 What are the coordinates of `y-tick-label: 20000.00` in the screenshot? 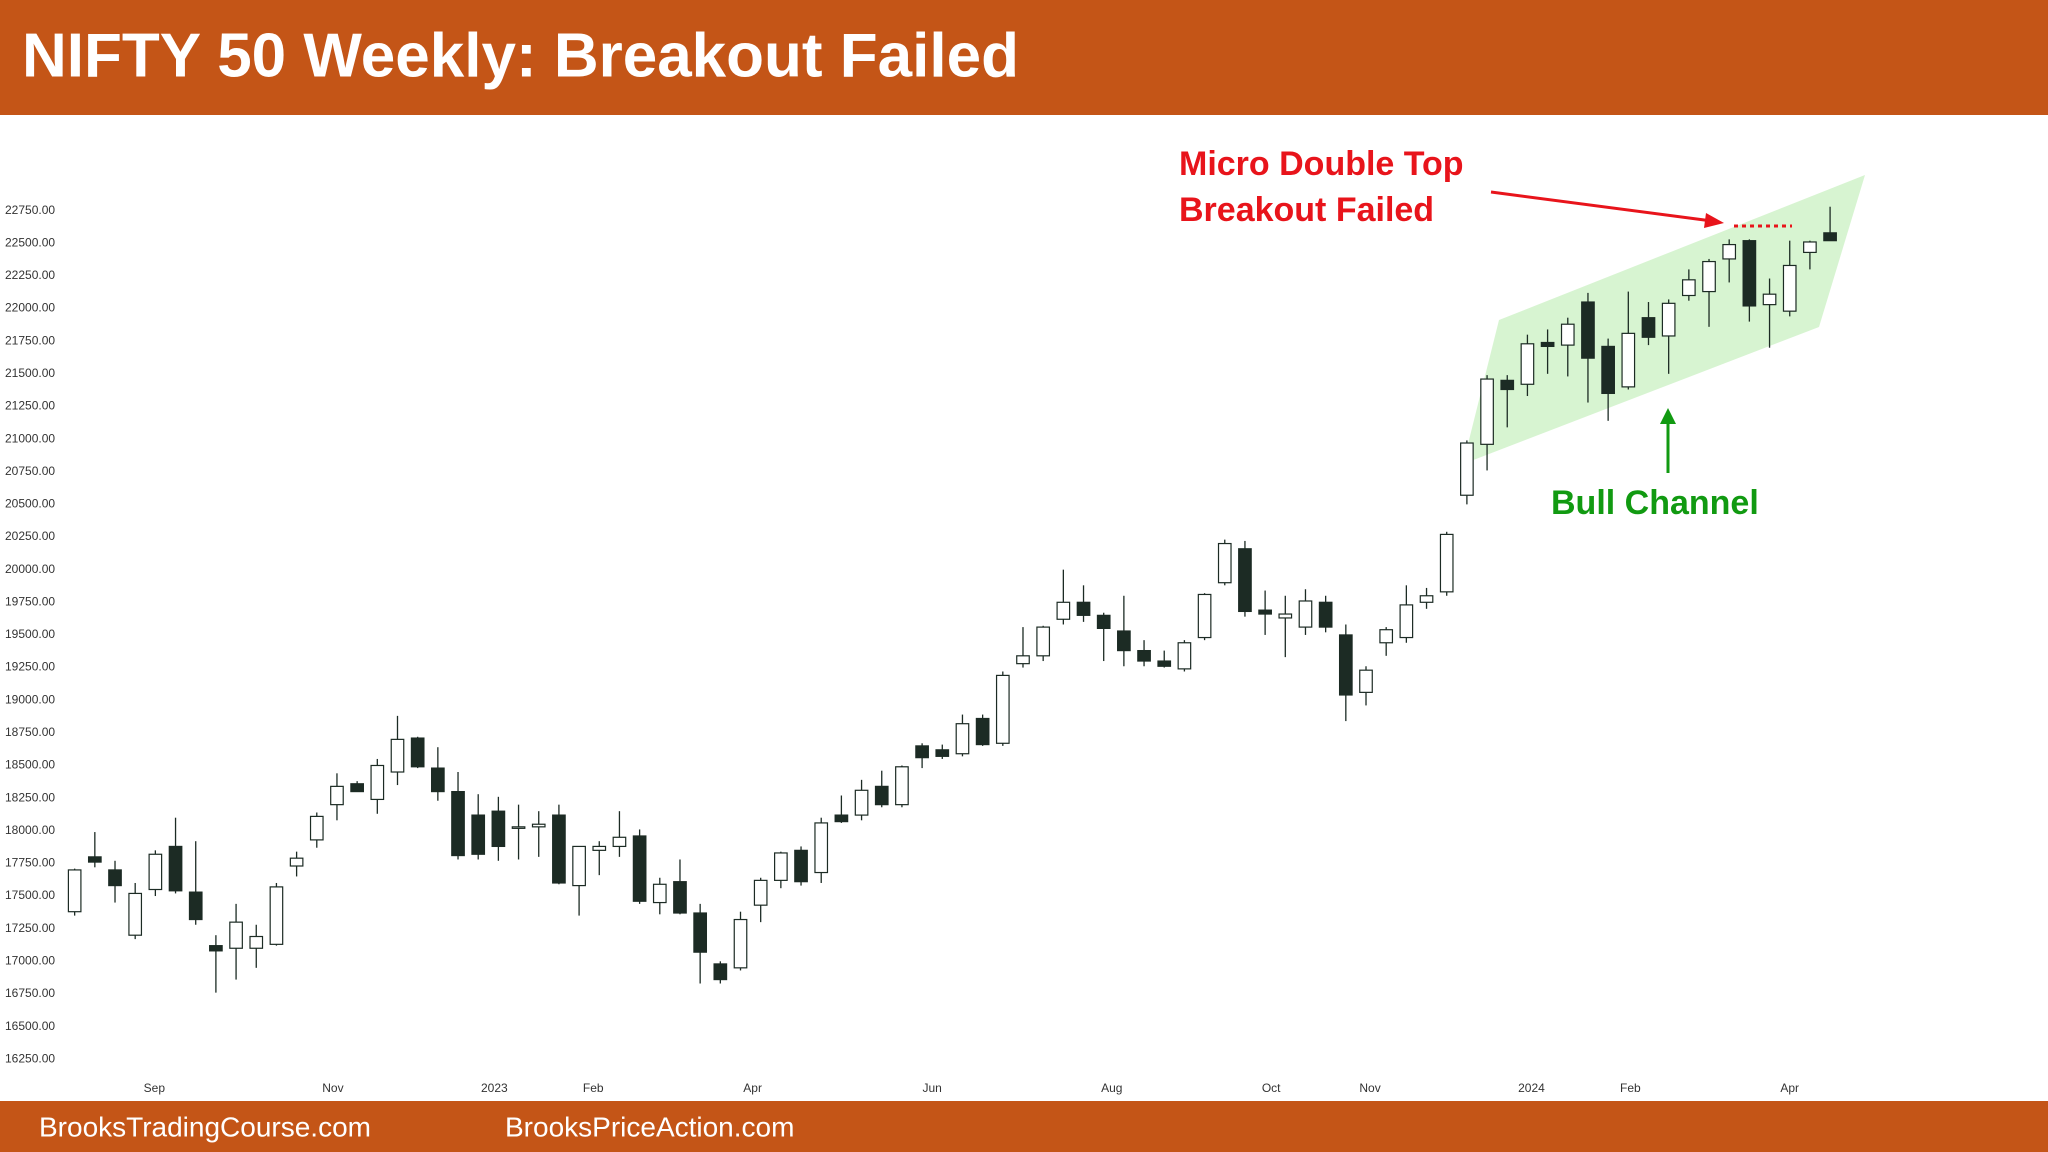 It's located at (30, 569).